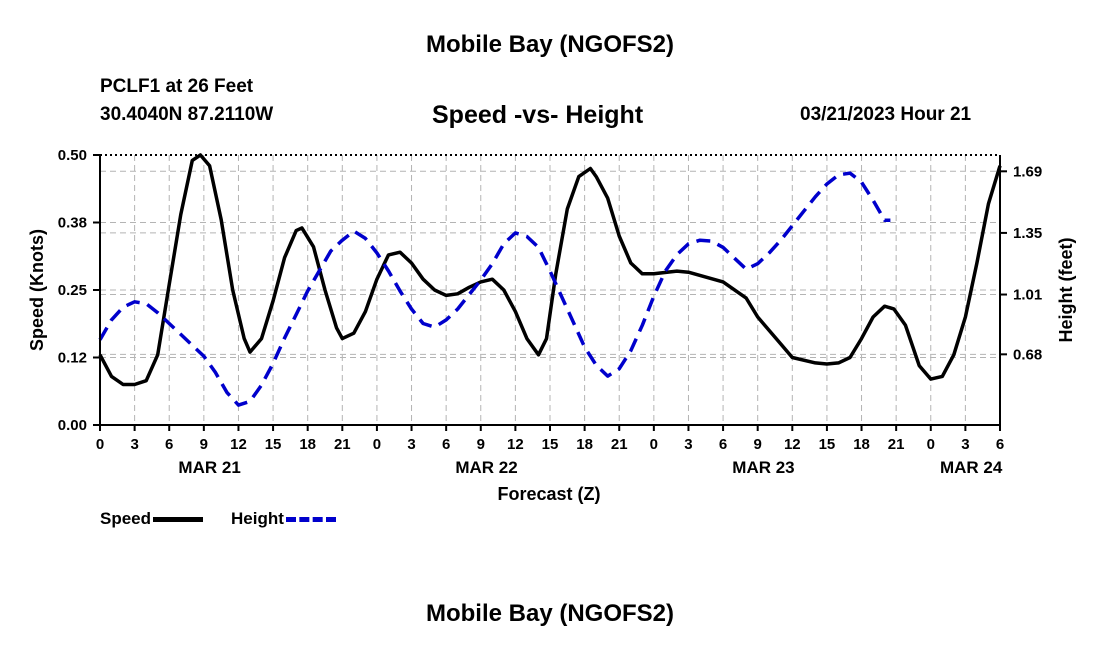 The width and height of the screenshot is (1100, 650). Describe the element at coordinates (178, 519) in the screenshot. I see `legend-speed-swatch` at that location.